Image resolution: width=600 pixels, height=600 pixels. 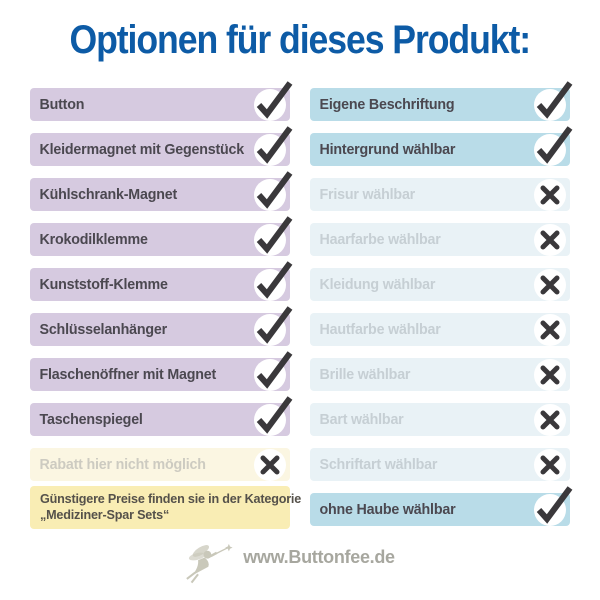 I want to click on option-row: Taschenspiegel, so click(x=161, y=415).